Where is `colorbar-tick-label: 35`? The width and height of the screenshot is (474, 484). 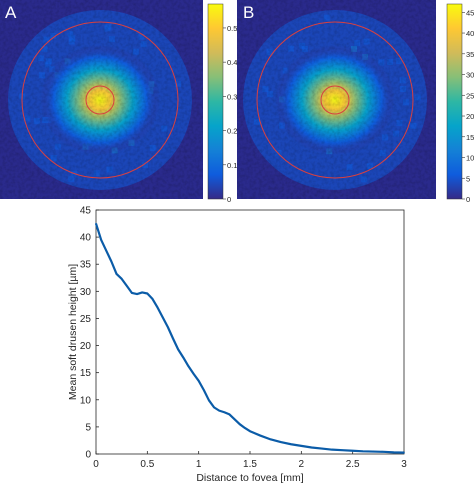 colorbar-tick-label: 35 is located at coordinates (470, 54).